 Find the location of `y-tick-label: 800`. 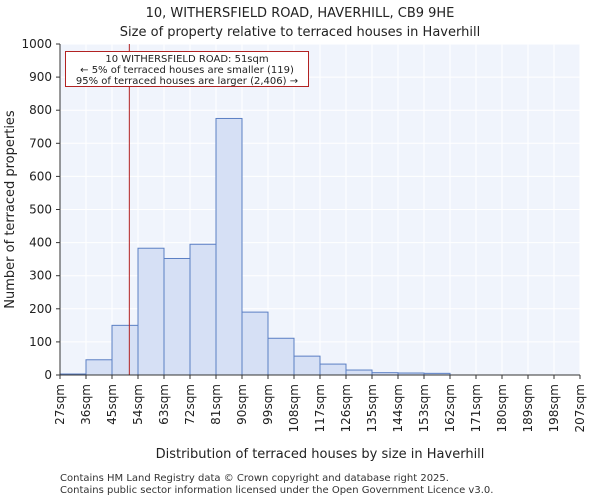

y-tick-label: 800 is located at coordinates (40, 110).